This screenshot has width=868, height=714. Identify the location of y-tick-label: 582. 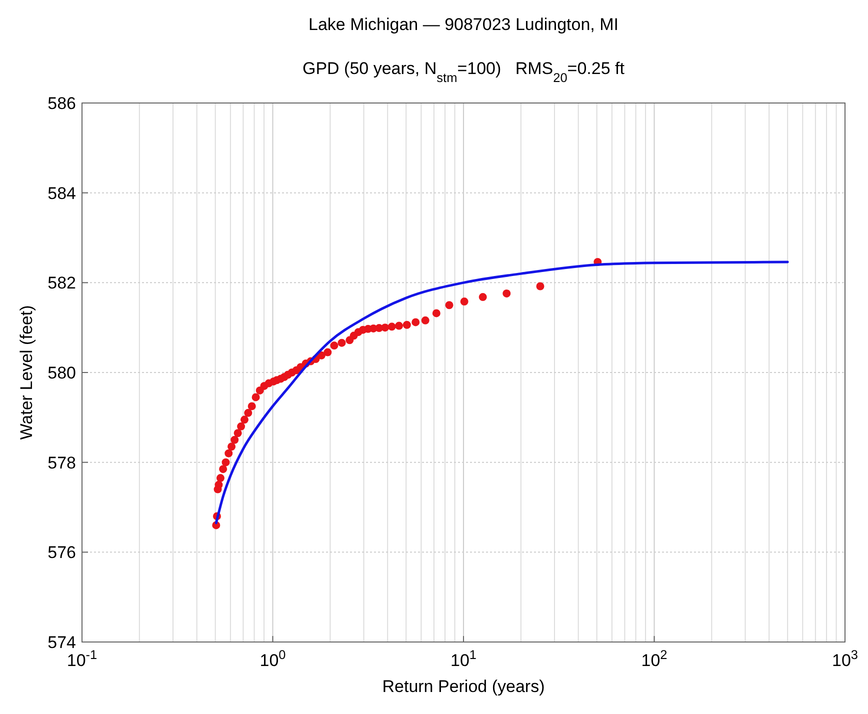
(62, 283).